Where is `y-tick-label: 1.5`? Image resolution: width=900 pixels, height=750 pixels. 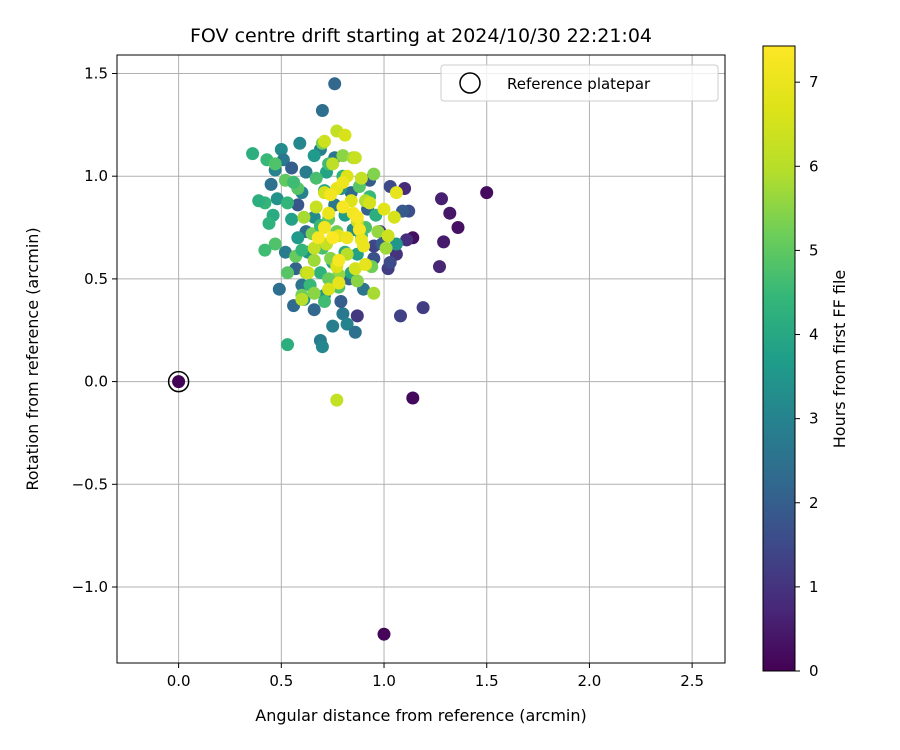 y-tick-label: 1.5 is located at coordinates (96, 73).